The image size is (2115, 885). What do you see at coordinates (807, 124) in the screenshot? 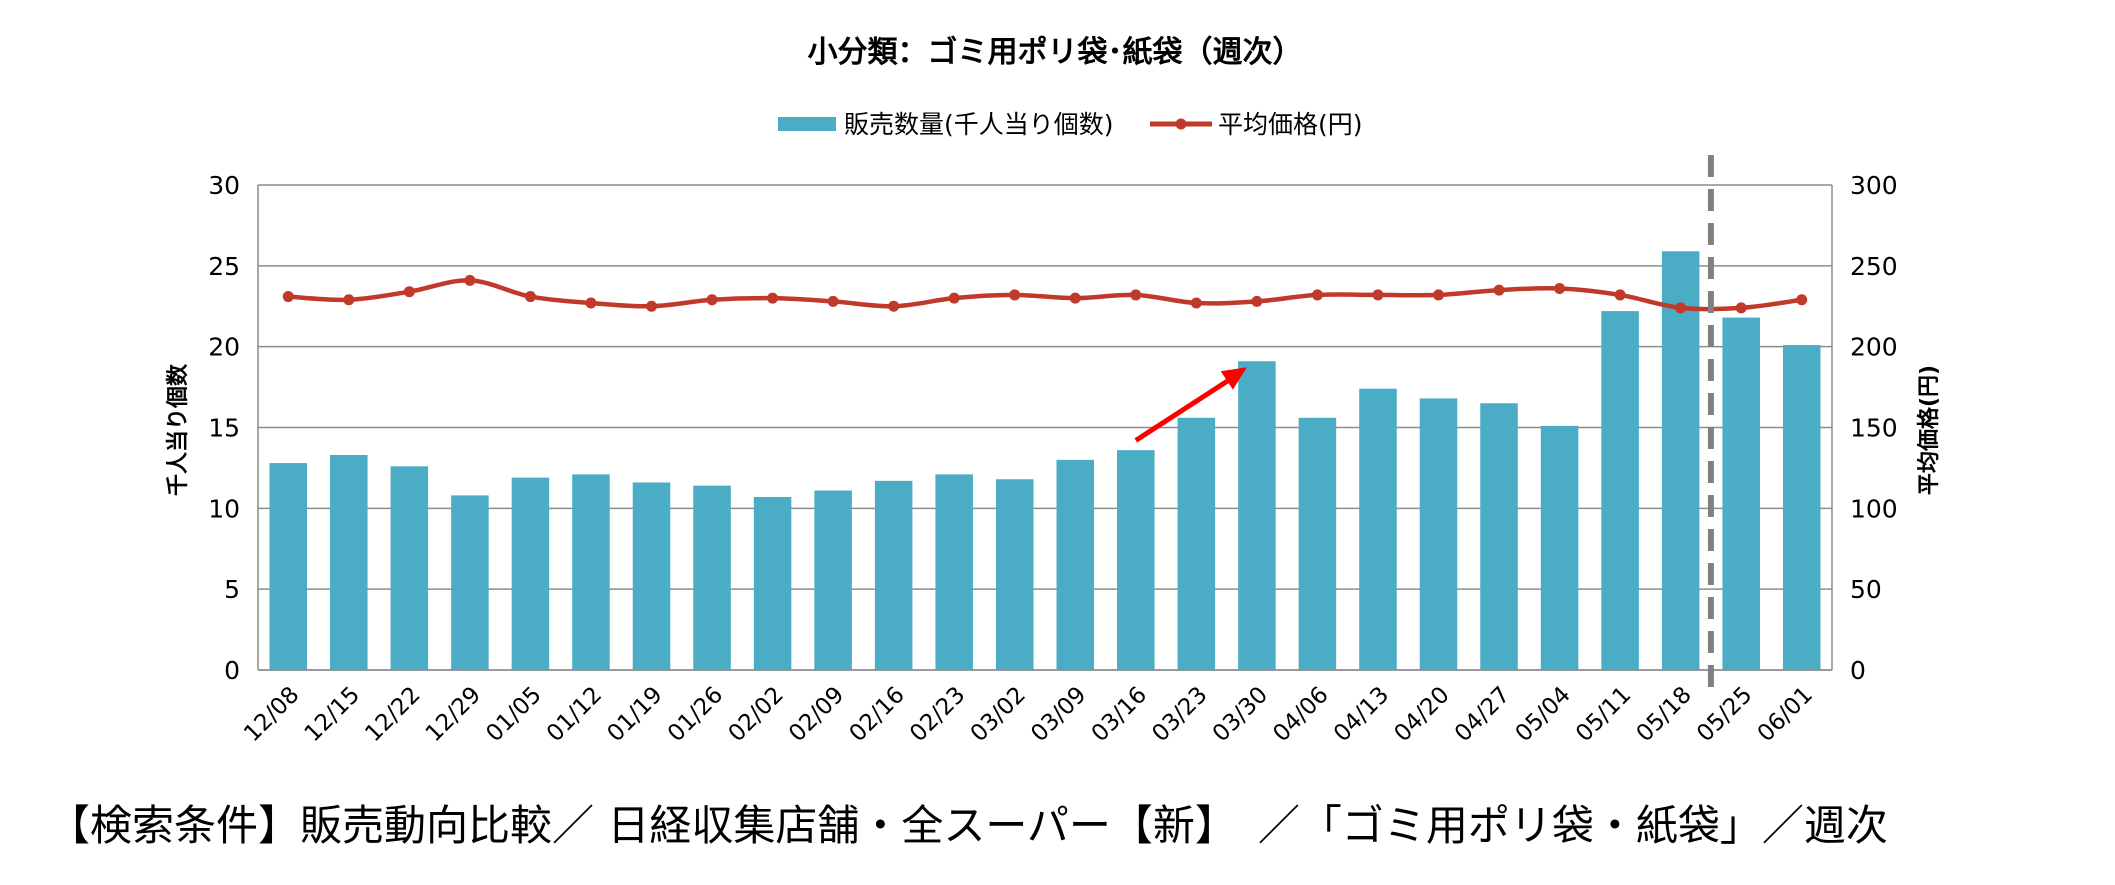
I see `legend-swatch-bar` at bounding box center [807, 124].